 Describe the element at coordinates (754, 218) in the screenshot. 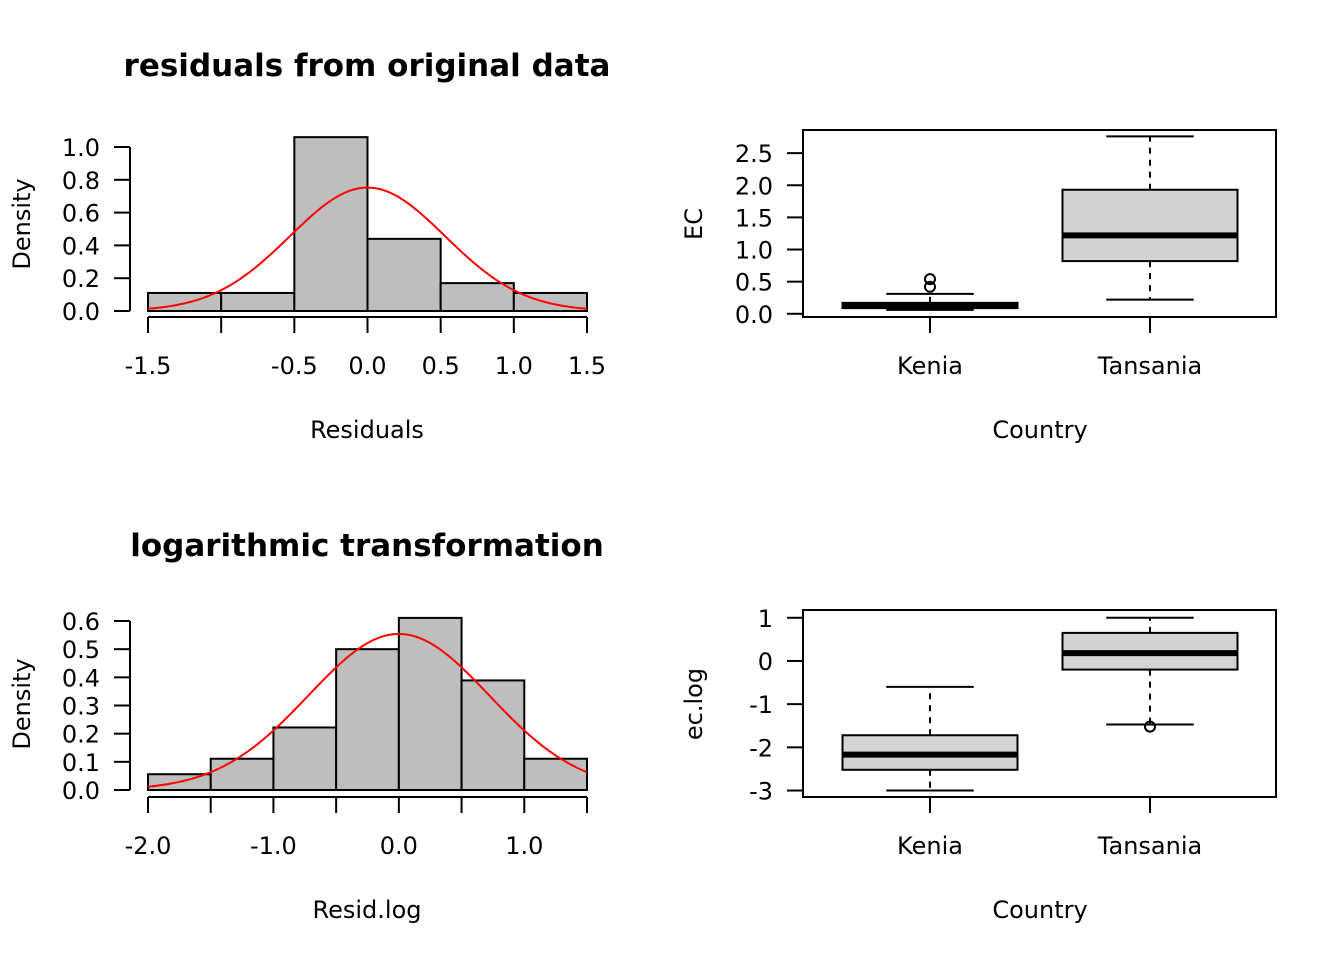

I see `y-tick-label: 1.5` at that location.